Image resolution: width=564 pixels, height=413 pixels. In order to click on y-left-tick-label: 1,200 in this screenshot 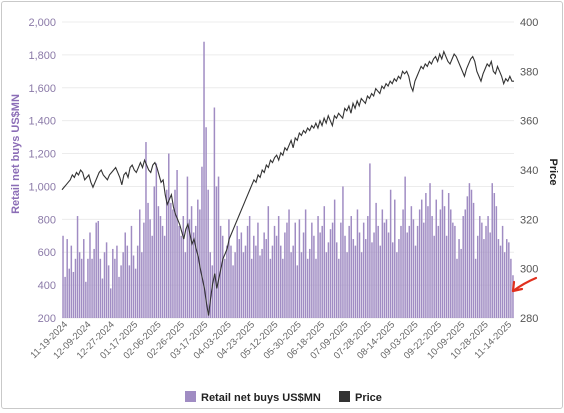, I will do `click(42, 155)`.